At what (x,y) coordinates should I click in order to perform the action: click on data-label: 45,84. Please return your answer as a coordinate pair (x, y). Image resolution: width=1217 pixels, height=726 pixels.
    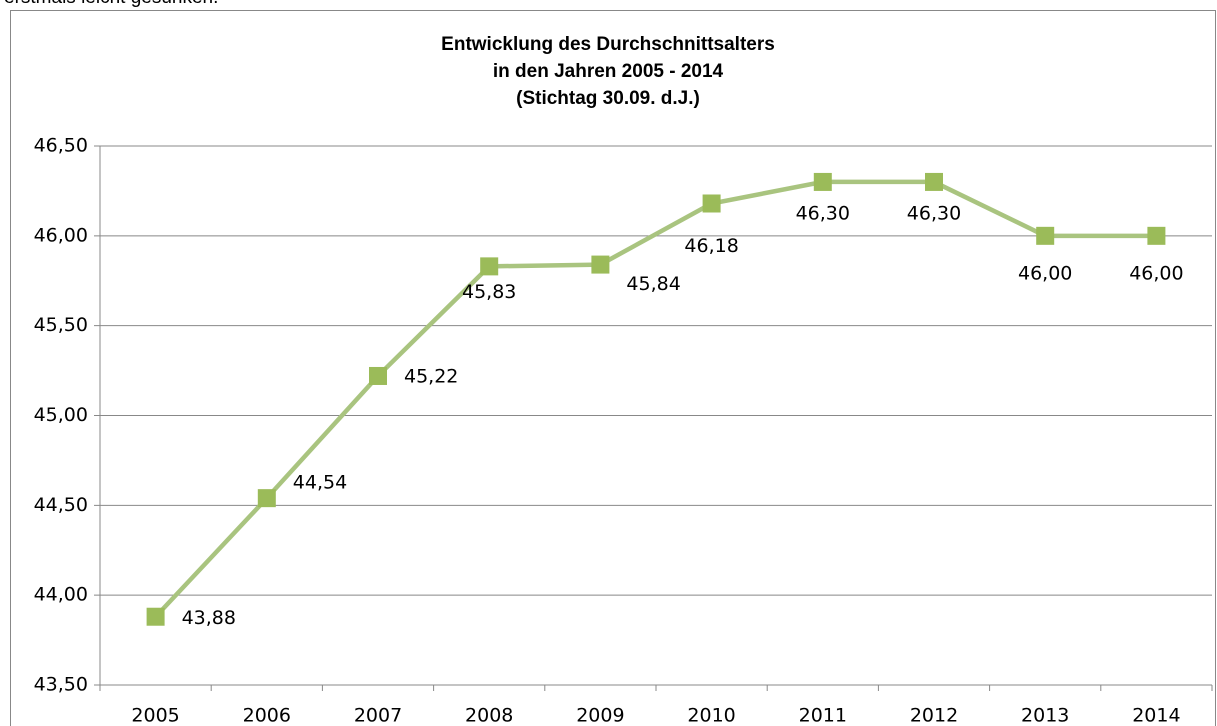
    Looking at the image, I should click on (653, 284).